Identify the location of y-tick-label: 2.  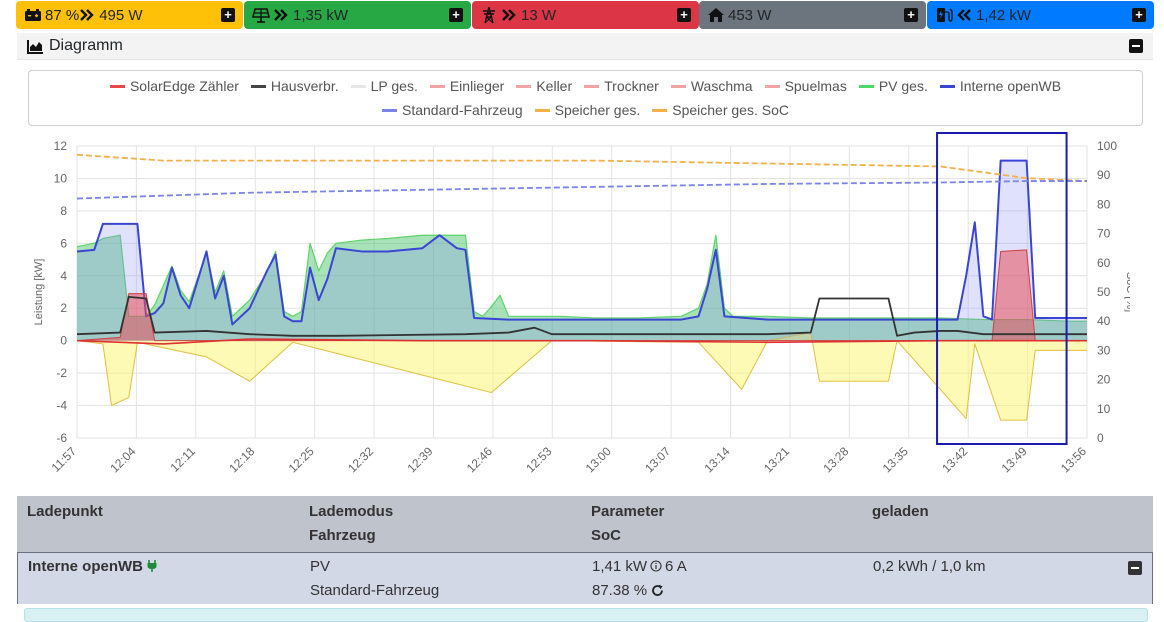
(63, 308).